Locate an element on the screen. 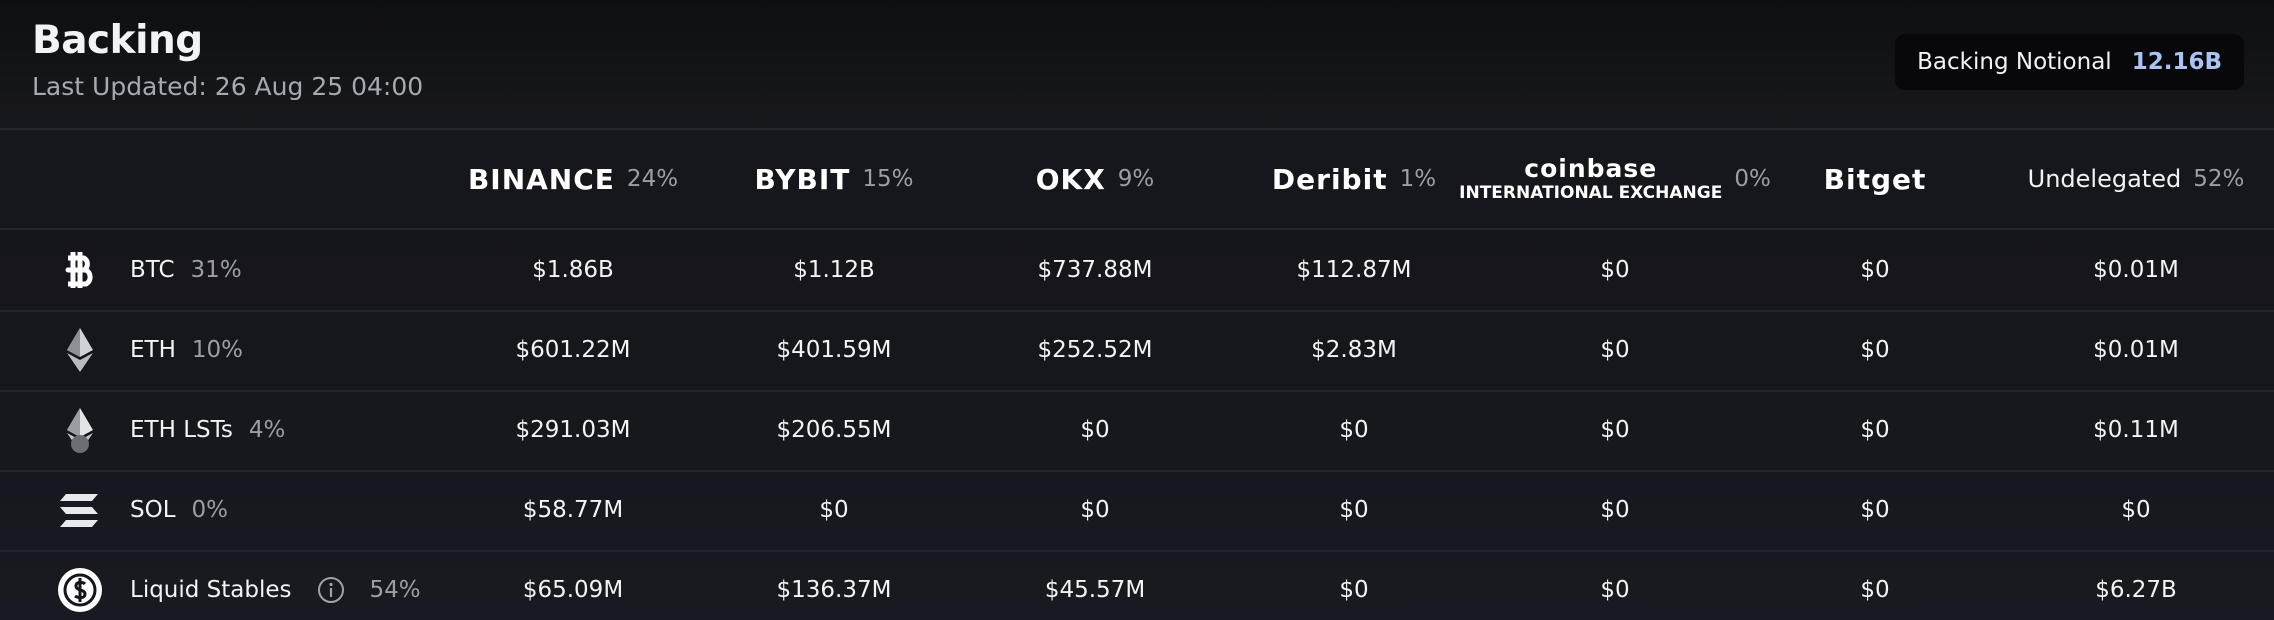  asset-row: ETH LSTs 4% $291.03M $206.55M $0 $0 $0 $0 $0.11M is located at coordinates (1137, 431).